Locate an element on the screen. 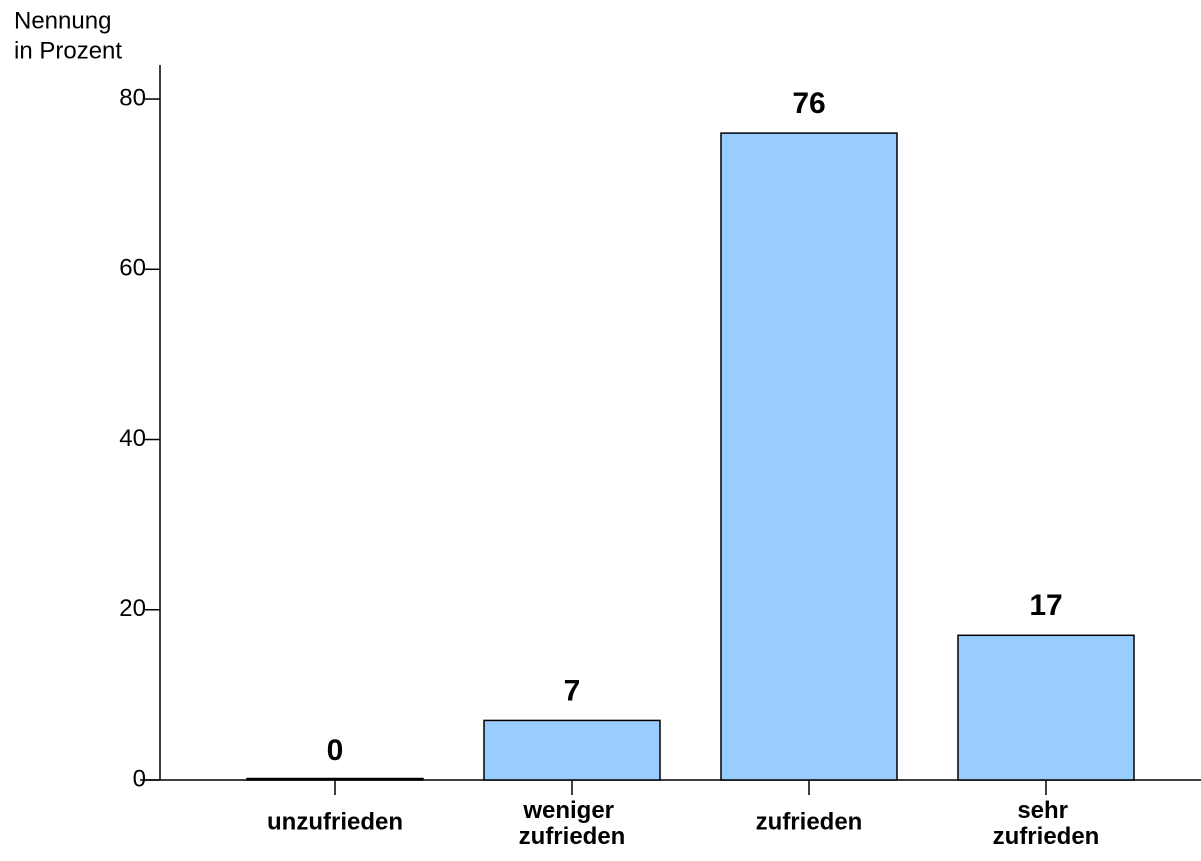 The width and height of the screenshot is (1201, 861). x-tick-label: zufrieden is located at coordinates (809, 821).